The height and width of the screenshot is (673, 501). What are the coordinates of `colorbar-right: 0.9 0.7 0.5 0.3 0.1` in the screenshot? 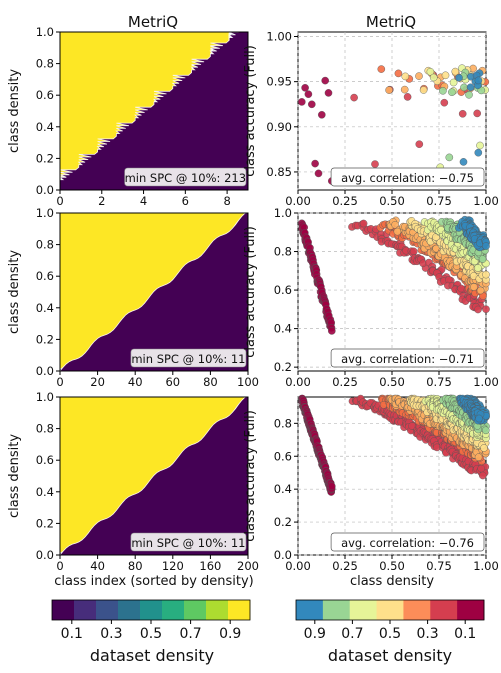 It's located at (390, 620).